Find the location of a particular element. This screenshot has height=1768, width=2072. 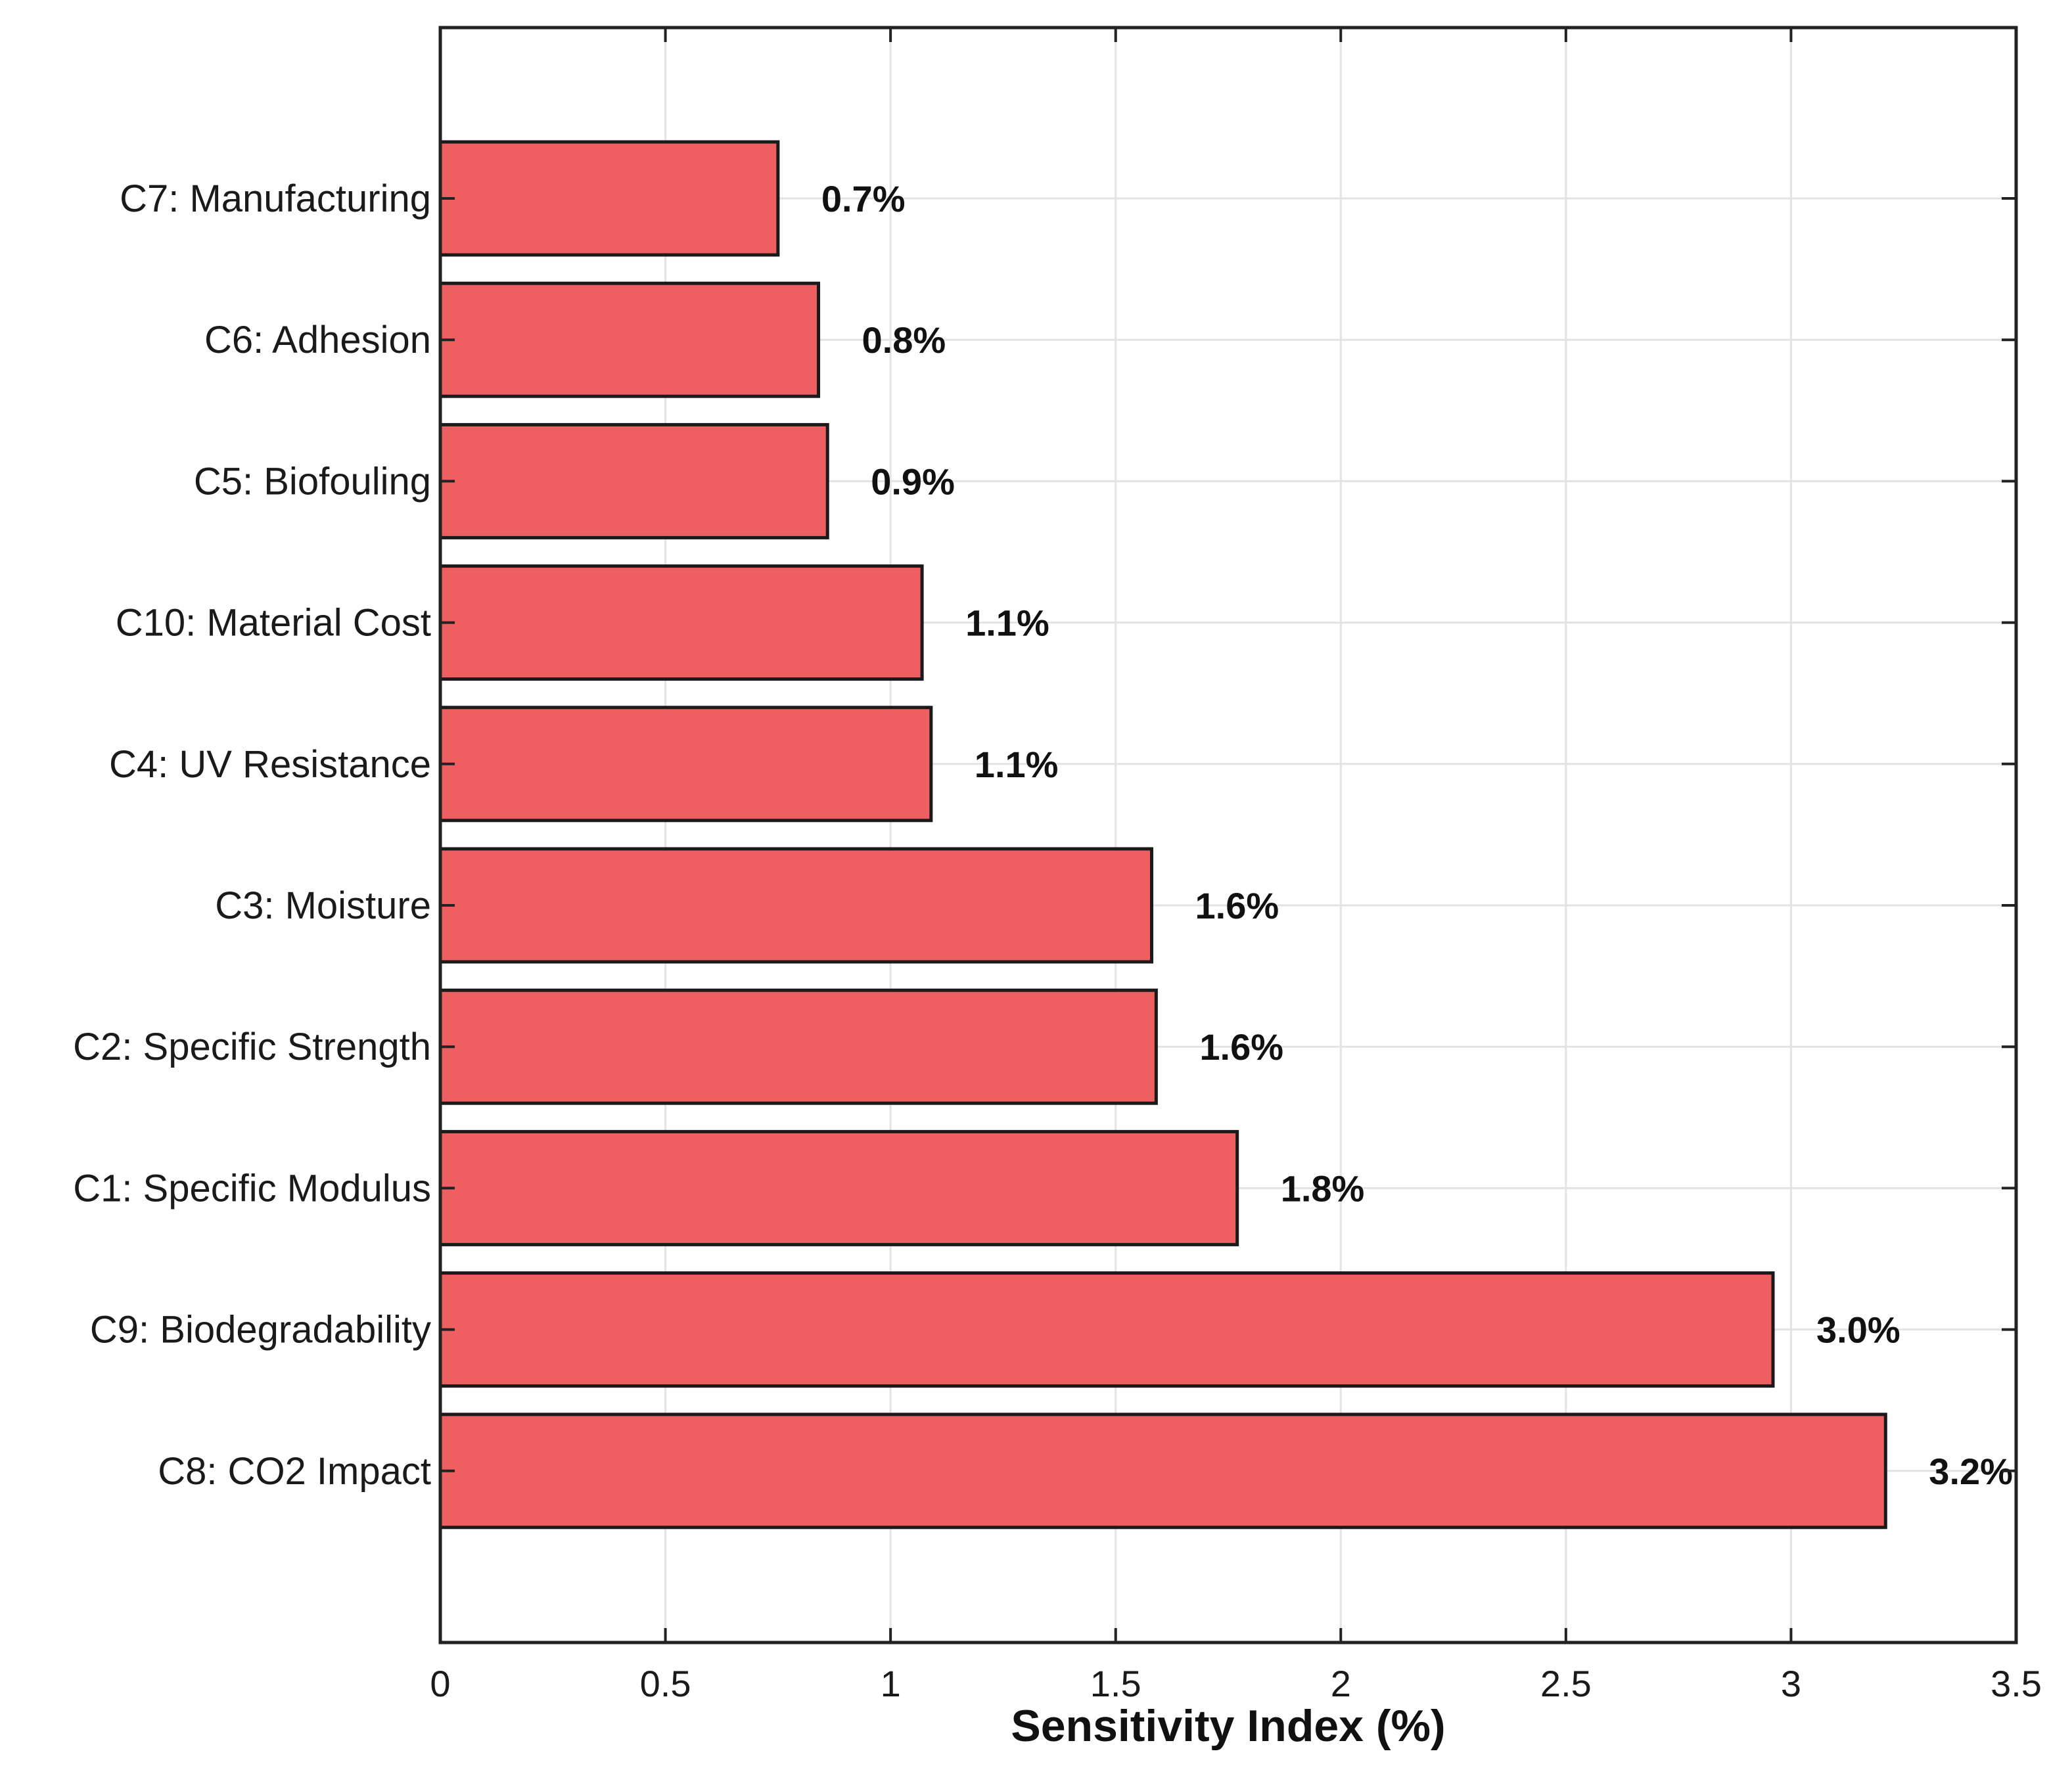

category-label: C7: Manufacturing is located at coordinates (275, 198).